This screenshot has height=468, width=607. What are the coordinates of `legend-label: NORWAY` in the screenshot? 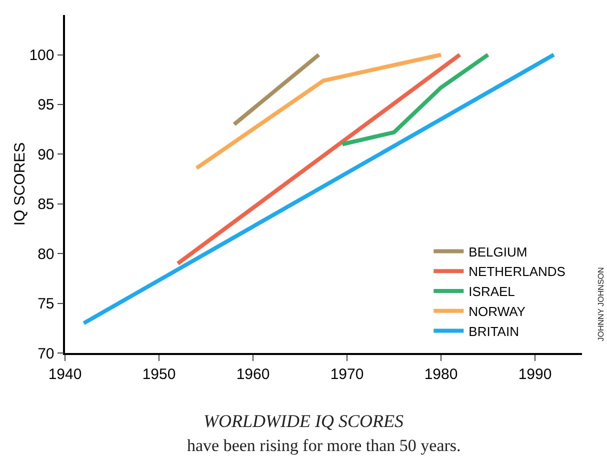 It's located at (497, 311).